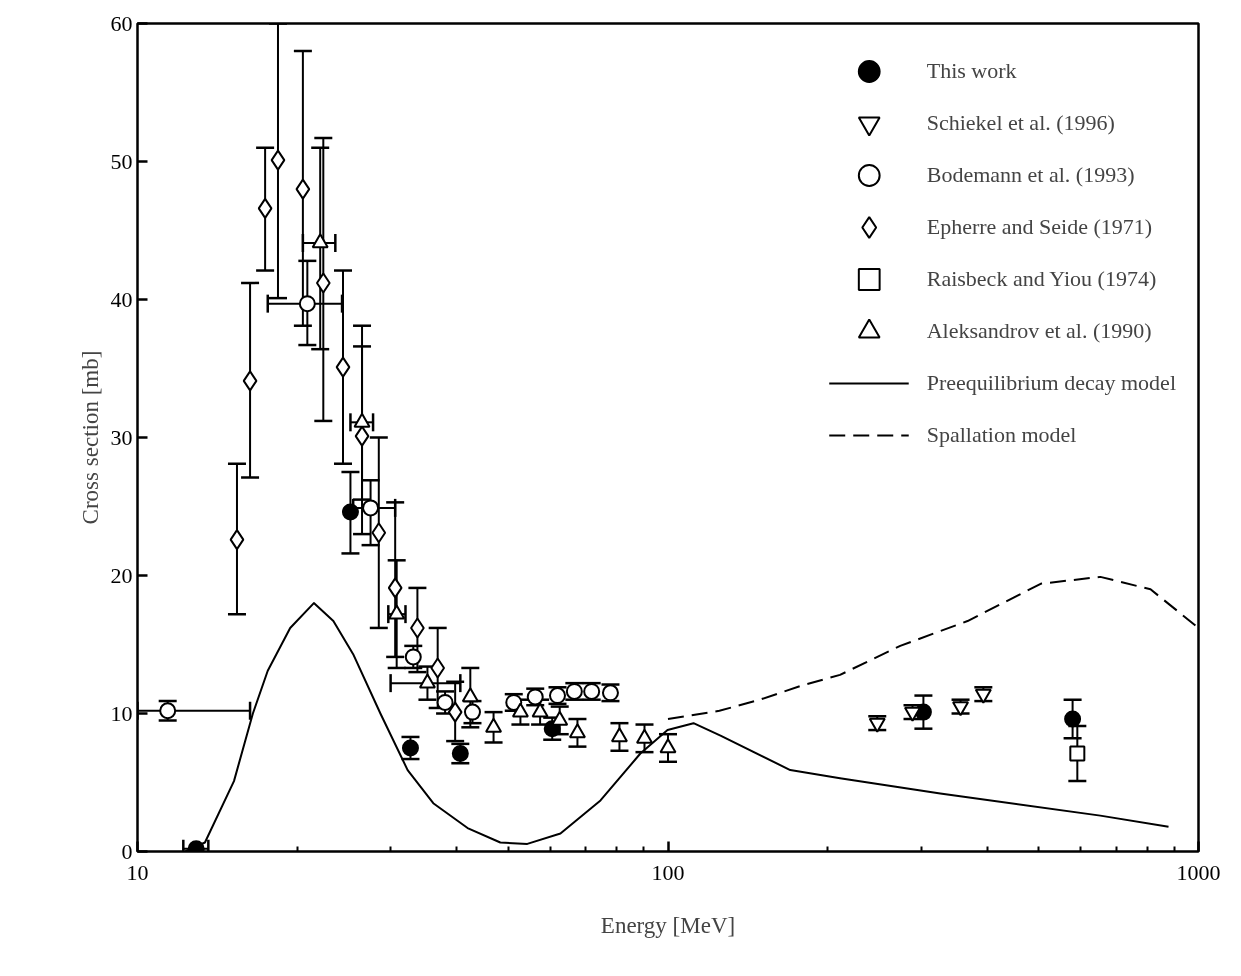 The width and height of the screenshot is (1241, 976). I want to click on legend-label: Preequilibrium decay model, so click(1051, 383).